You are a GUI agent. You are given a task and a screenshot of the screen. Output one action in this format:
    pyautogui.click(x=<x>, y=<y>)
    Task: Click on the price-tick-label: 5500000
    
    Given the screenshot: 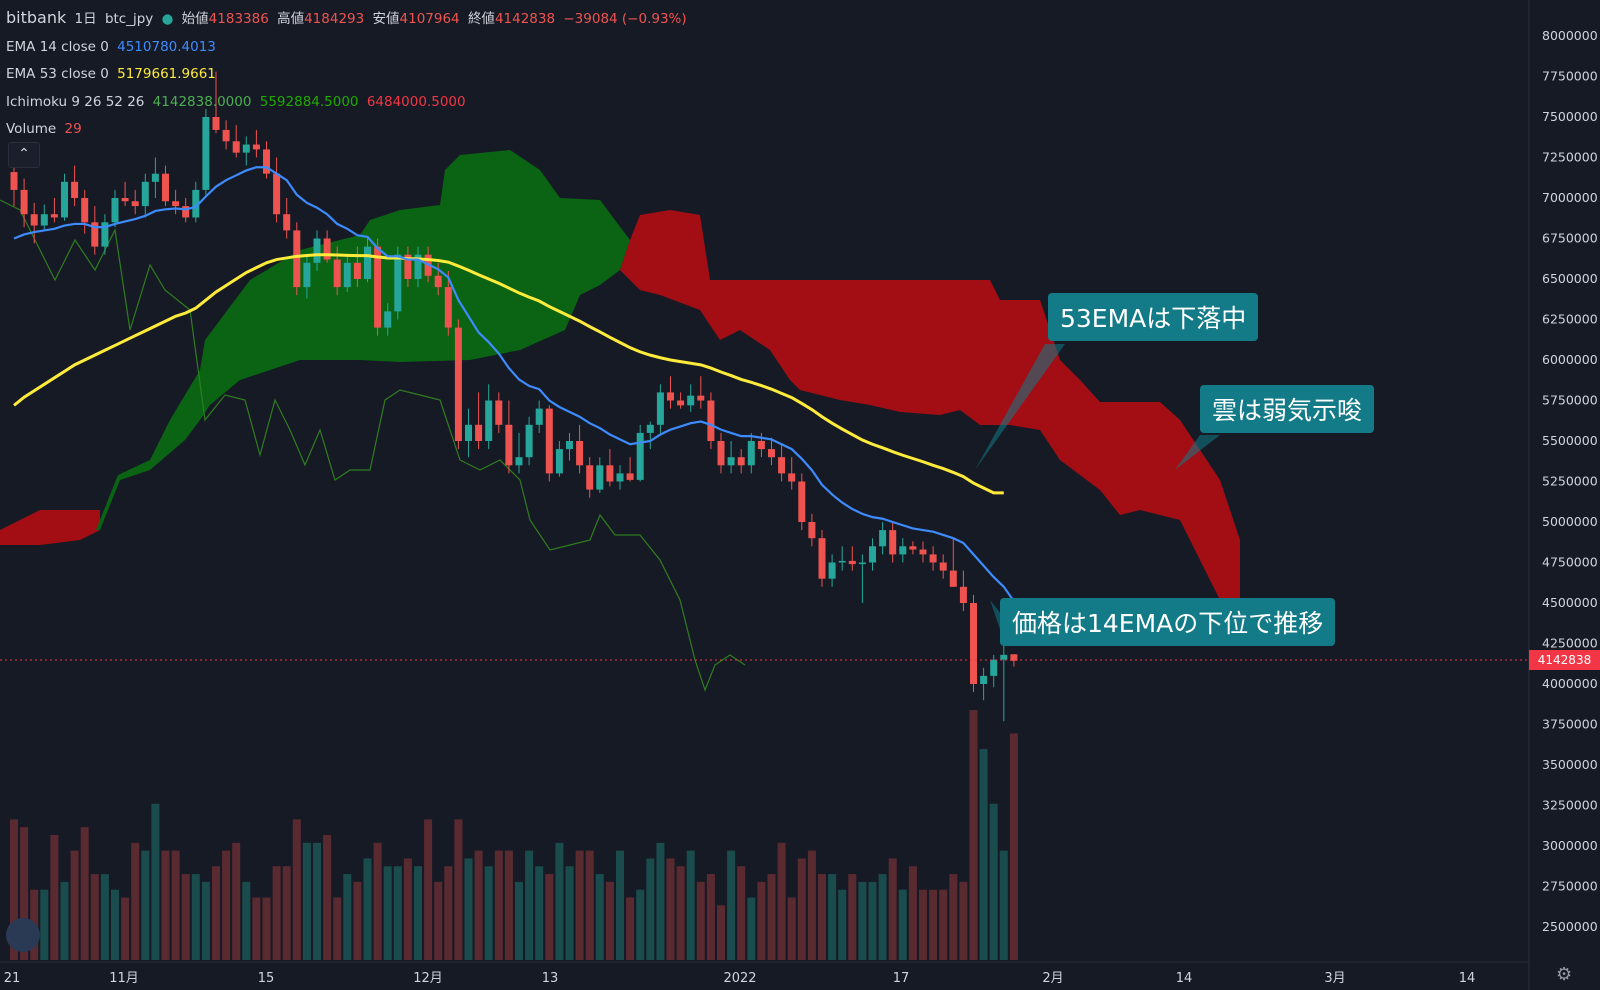 What is the action you would take?
    pyautogui.click(x=1570, y=440)
    